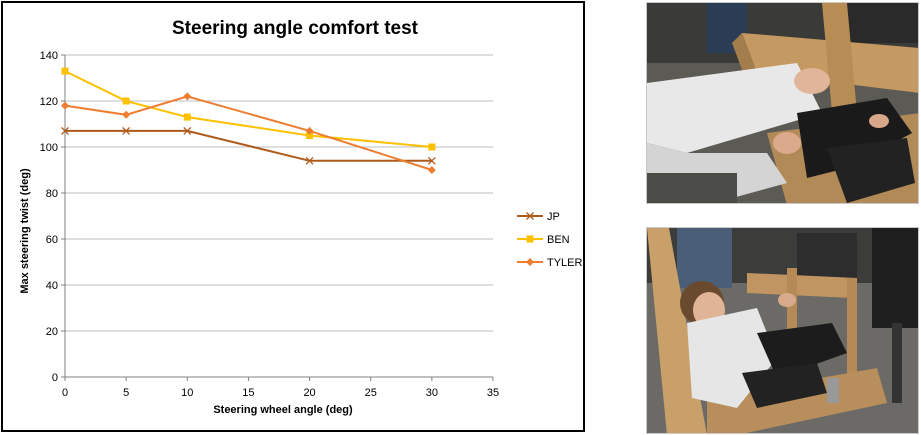 The image size is (921, 435). What do you see at coordinates (55, 378) in the screenshot?
I see `y-tick-label: 0` at bounding box center [55, 378].